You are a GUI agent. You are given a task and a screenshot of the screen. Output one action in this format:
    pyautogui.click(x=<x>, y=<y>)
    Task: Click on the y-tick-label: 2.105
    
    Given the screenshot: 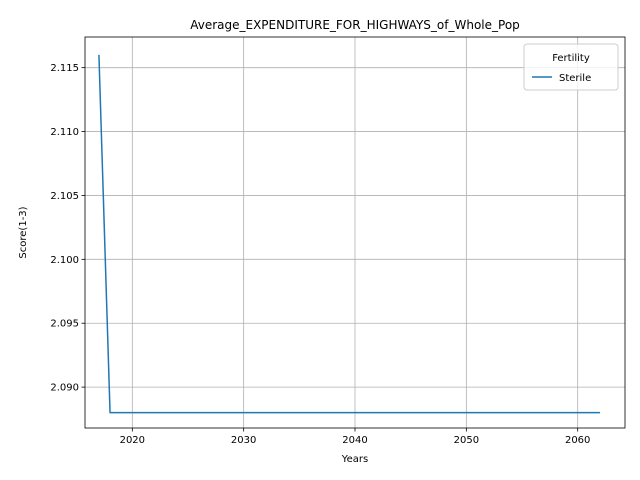 What is the action you would take?
    pyautogui.click(x=64, y=196)
    